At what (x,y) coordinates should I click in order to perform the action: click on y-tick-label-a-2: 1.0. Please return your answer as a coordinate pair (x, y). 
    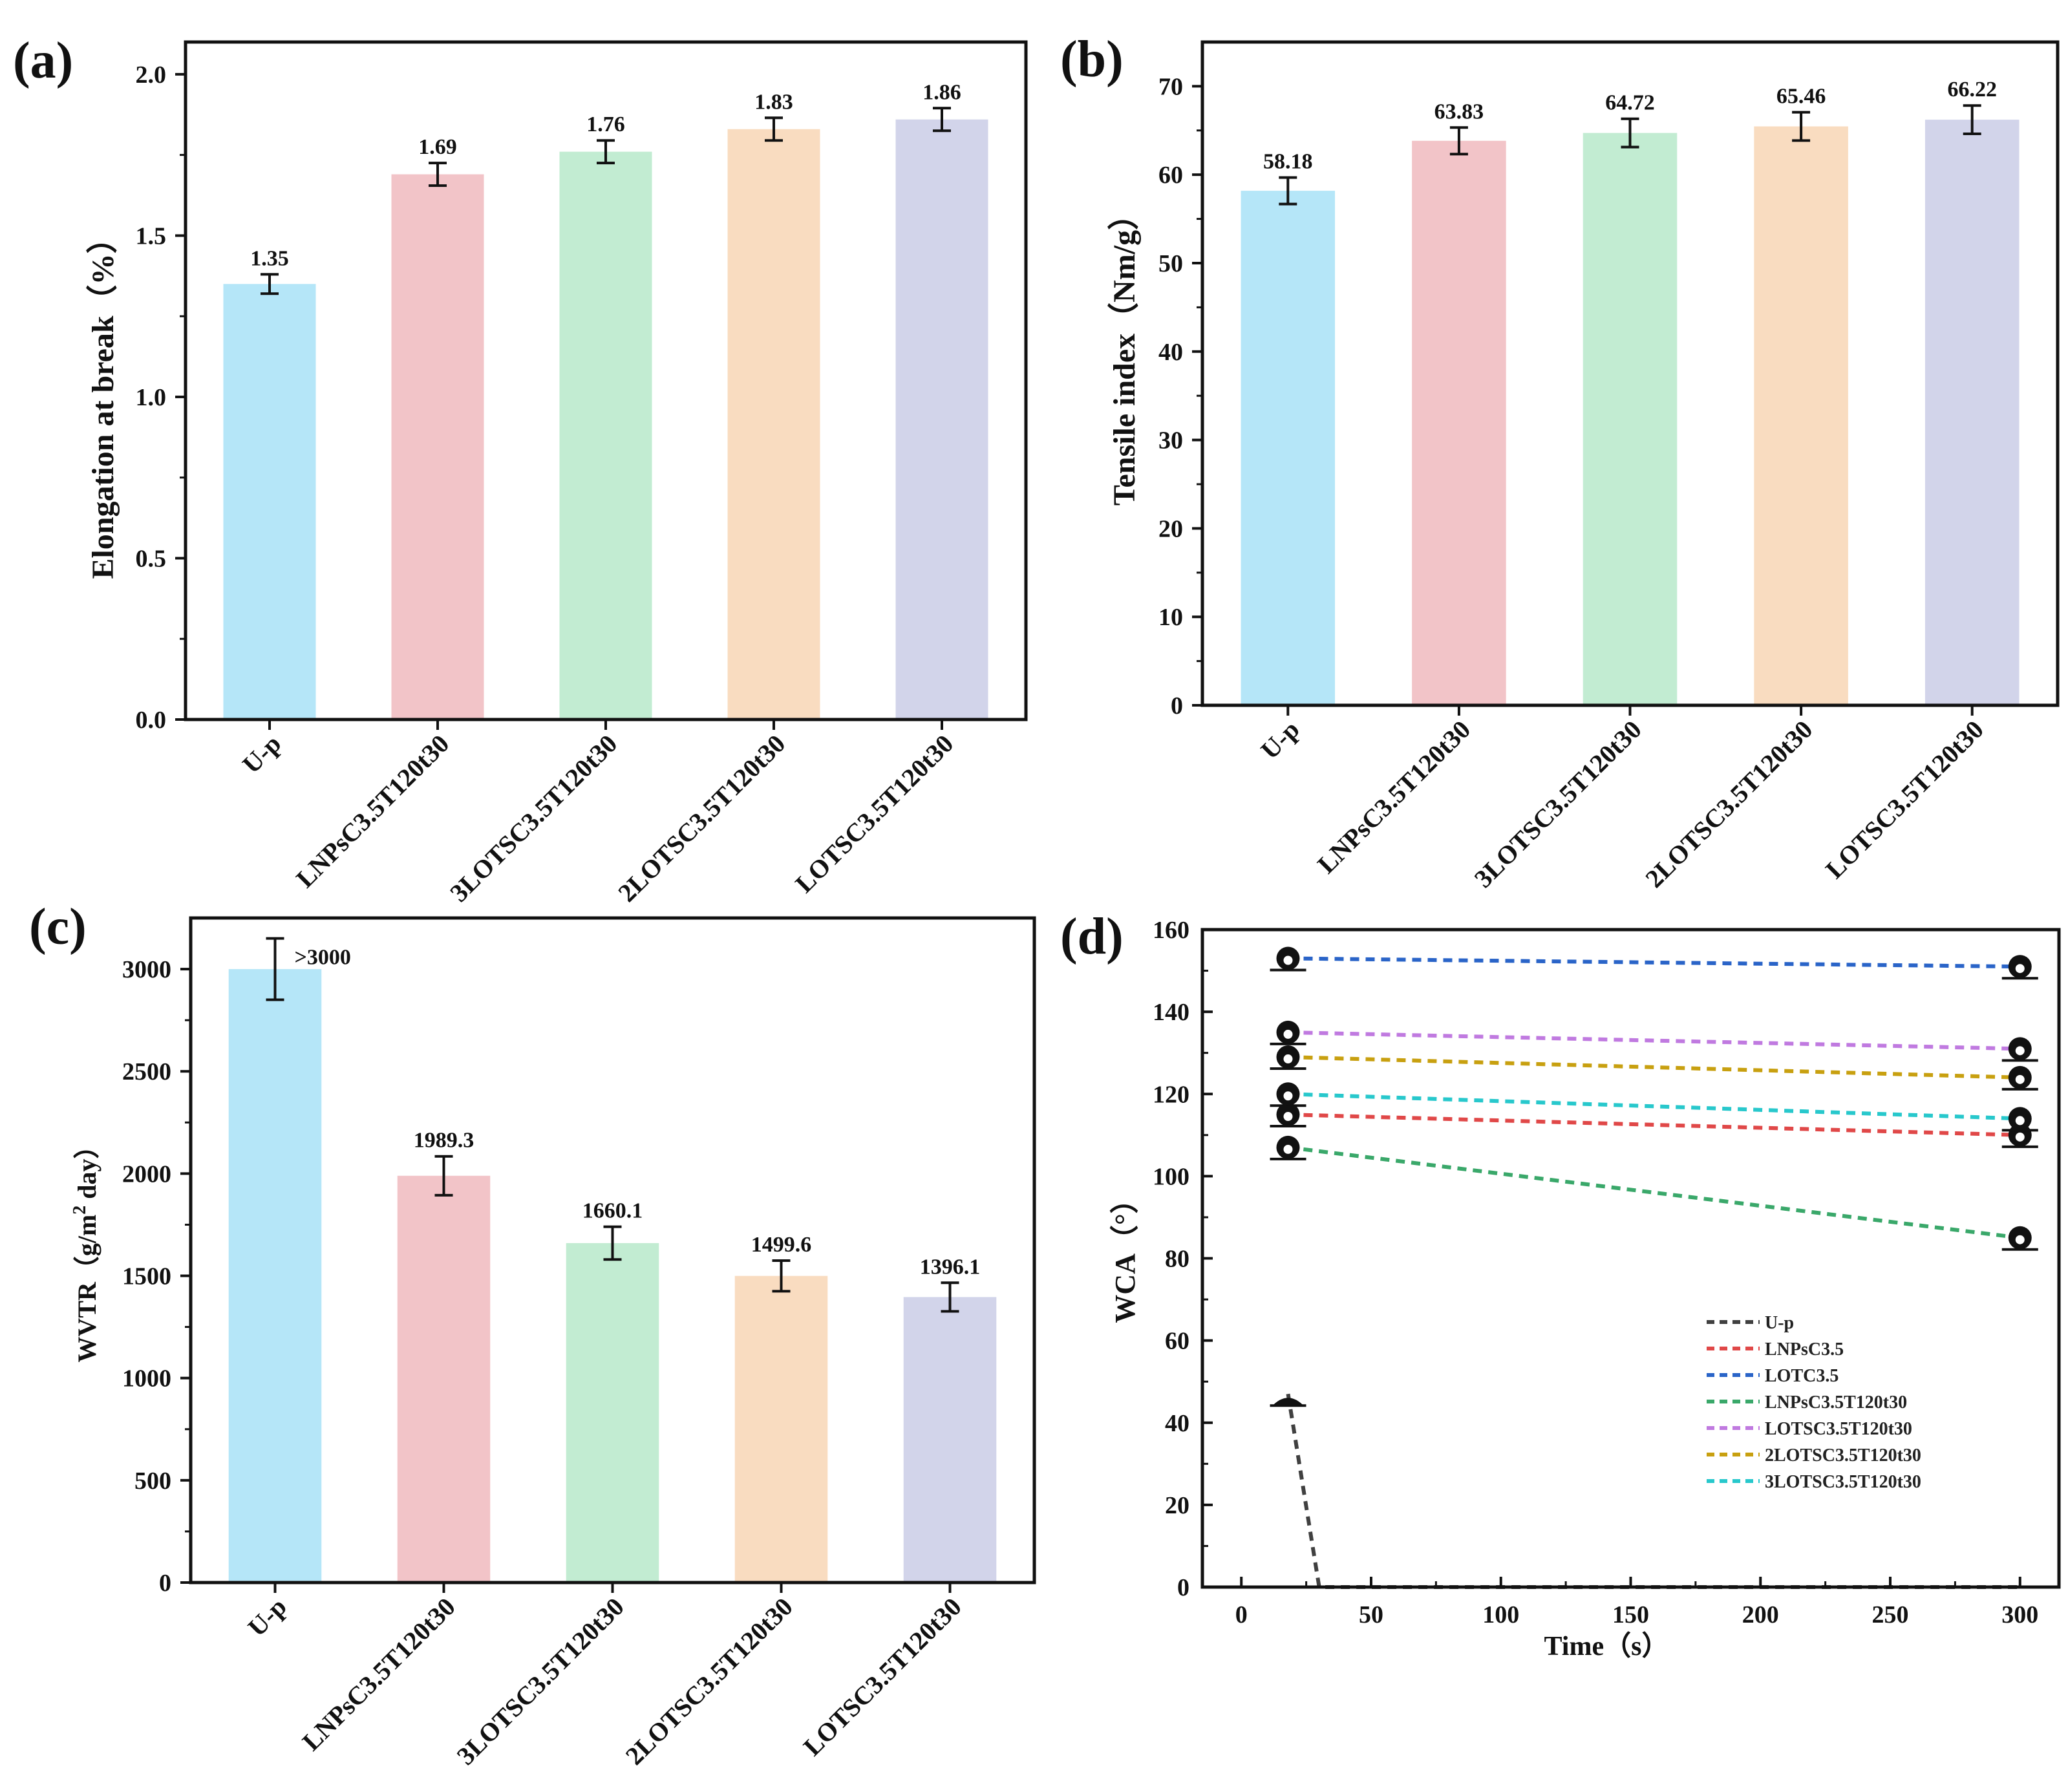
    Looking at the image, I should click on (151, 398).